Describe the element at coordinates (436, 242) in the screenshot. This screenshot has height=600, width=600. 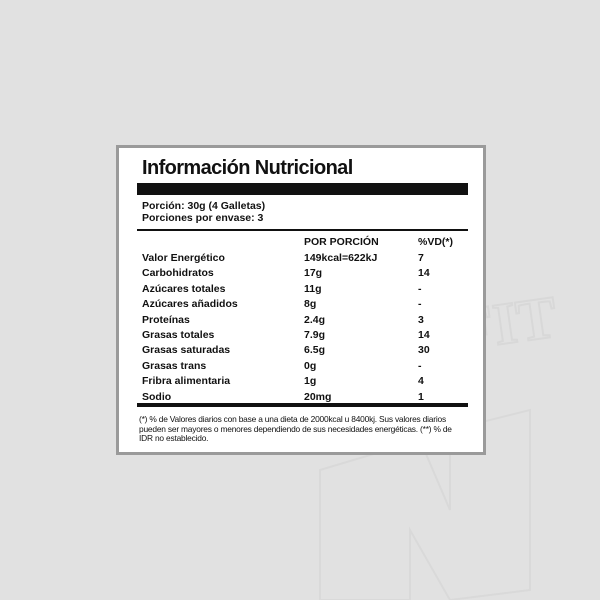
I see `dv-header: %VD(*)` at that location.